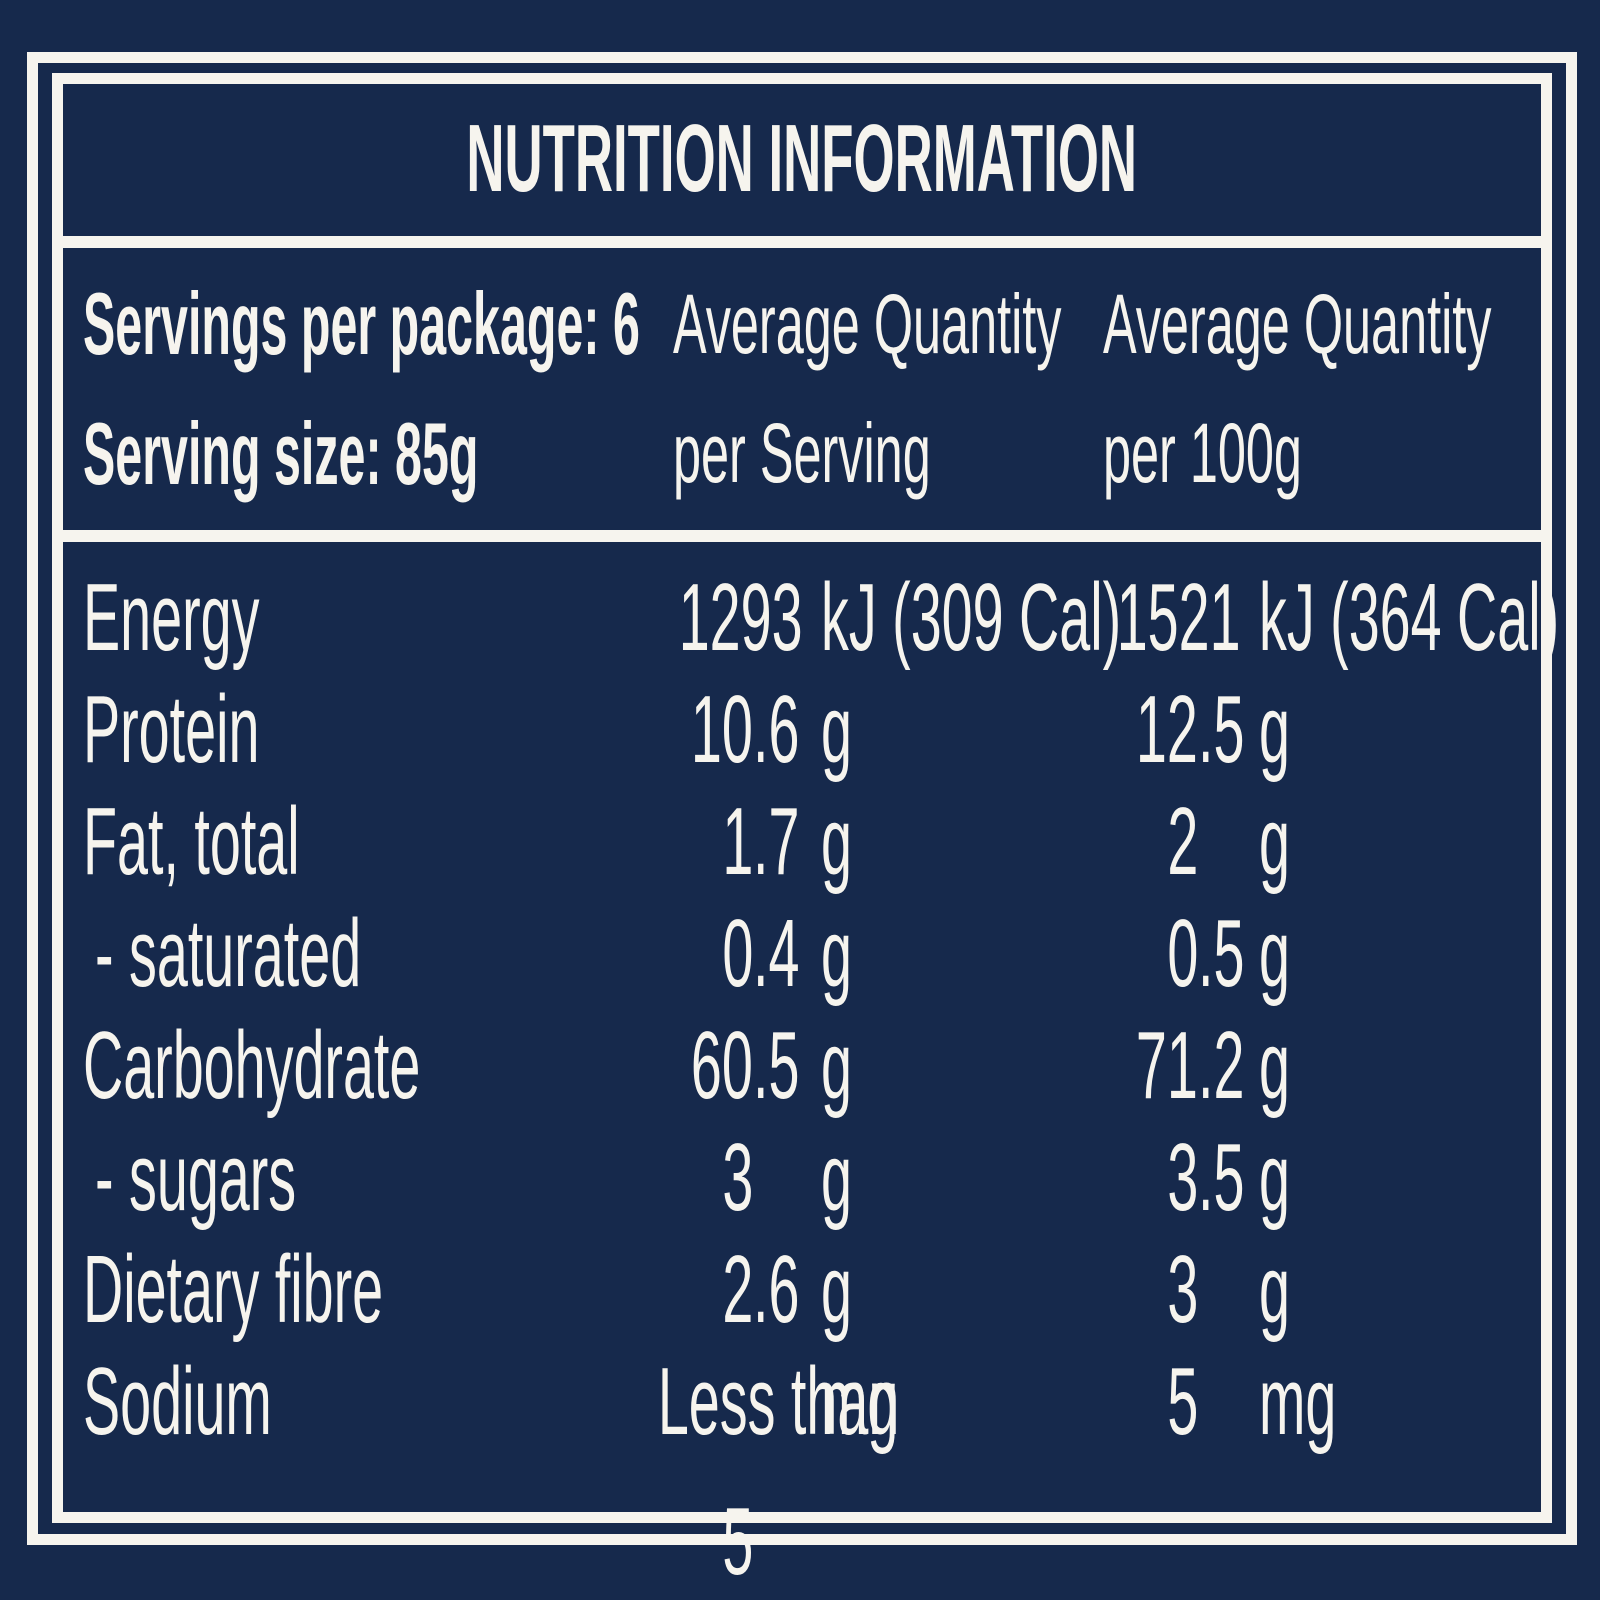 The image size is (1600, 1600). I want to click on nutrient-label: - sugars, so click(196, 1177).